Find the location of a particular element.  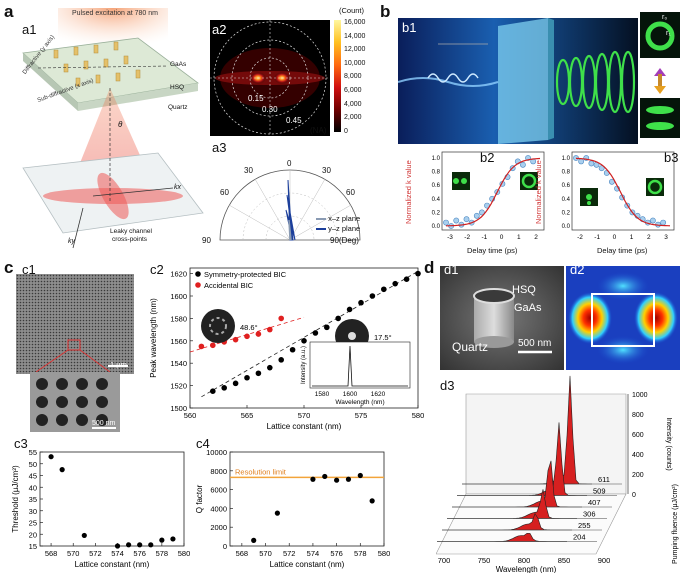

panel-label-d: d is located at coordinates (429, 267).